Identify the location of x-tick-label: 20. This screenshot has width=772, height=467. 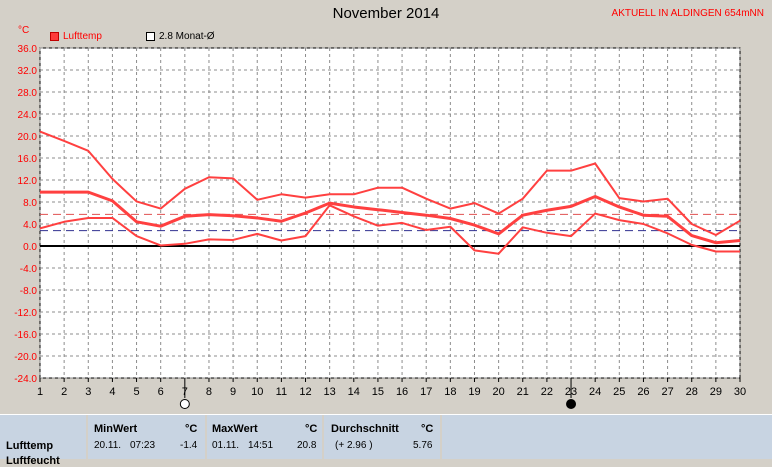
(498, 392).